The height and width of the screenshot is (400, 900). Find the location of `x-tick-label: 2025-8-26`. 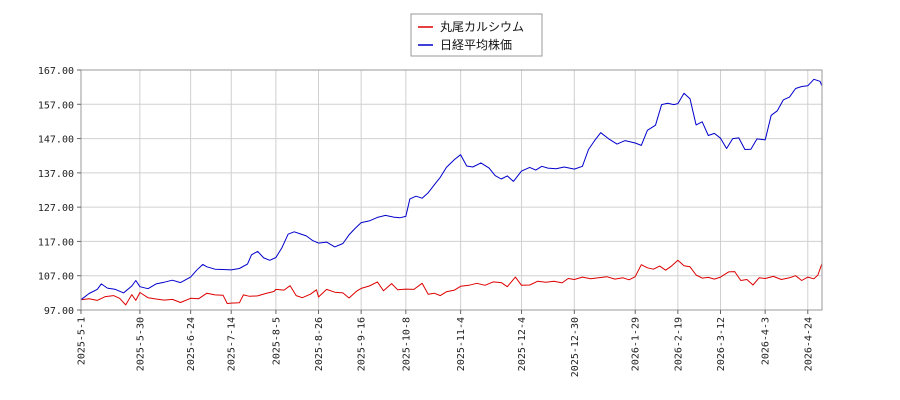

x-tick-label: 2025-8-26 is located at coordinates (319, 344).